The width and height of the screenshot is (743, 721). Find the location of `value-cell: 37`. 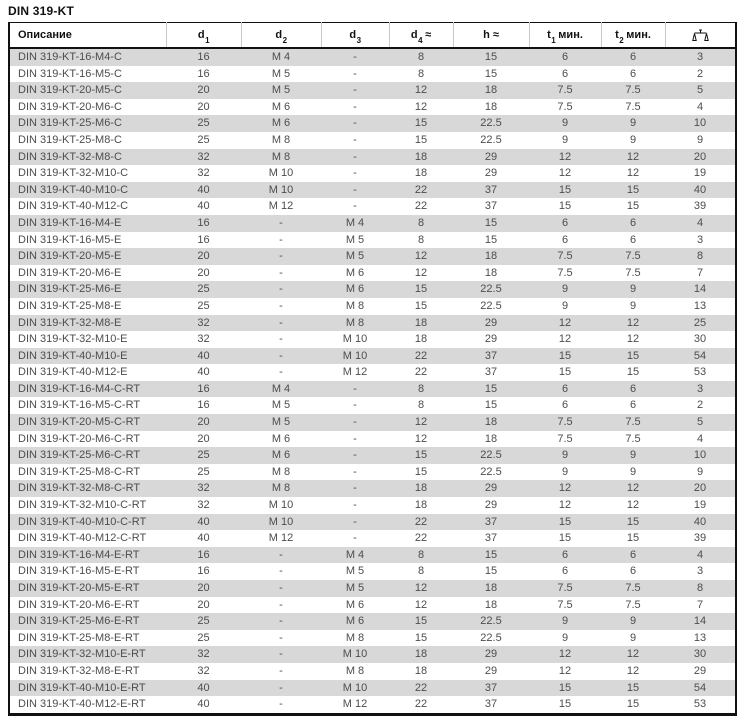

value-cell: 37 is located at coordinates (491, 704).